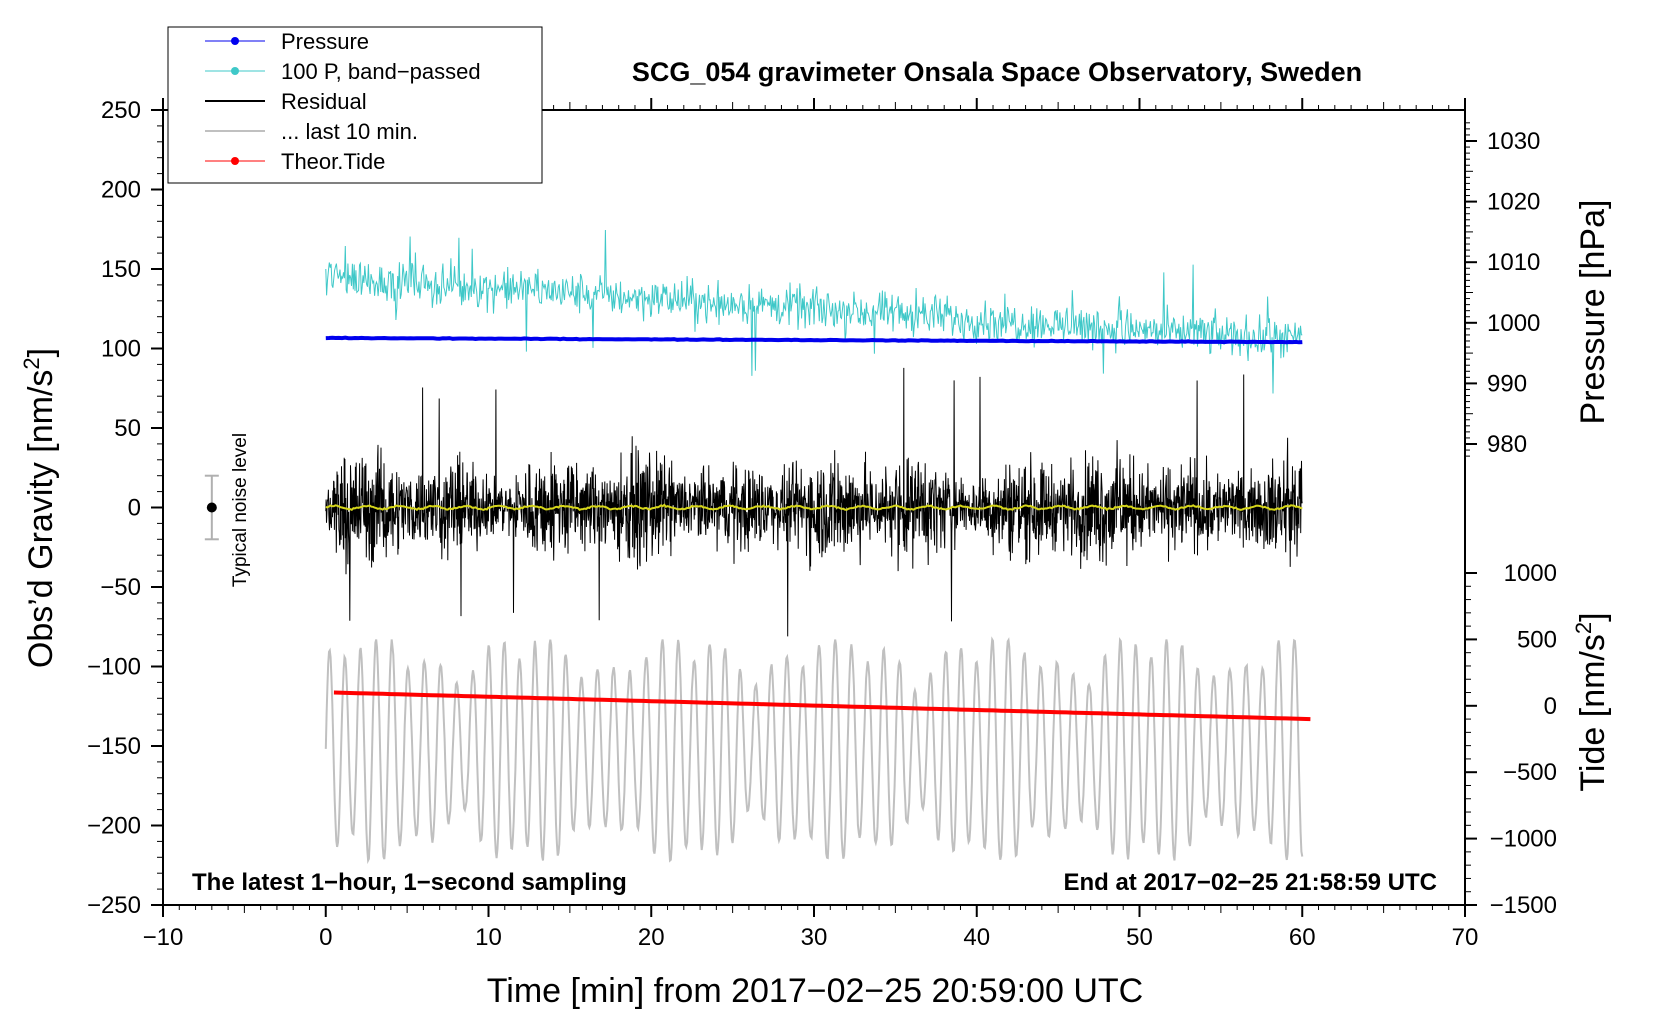  What do you see at coordinates (822, 706) in the screenshot?
I see `series-tide-line` at bounding box center [822, 706].